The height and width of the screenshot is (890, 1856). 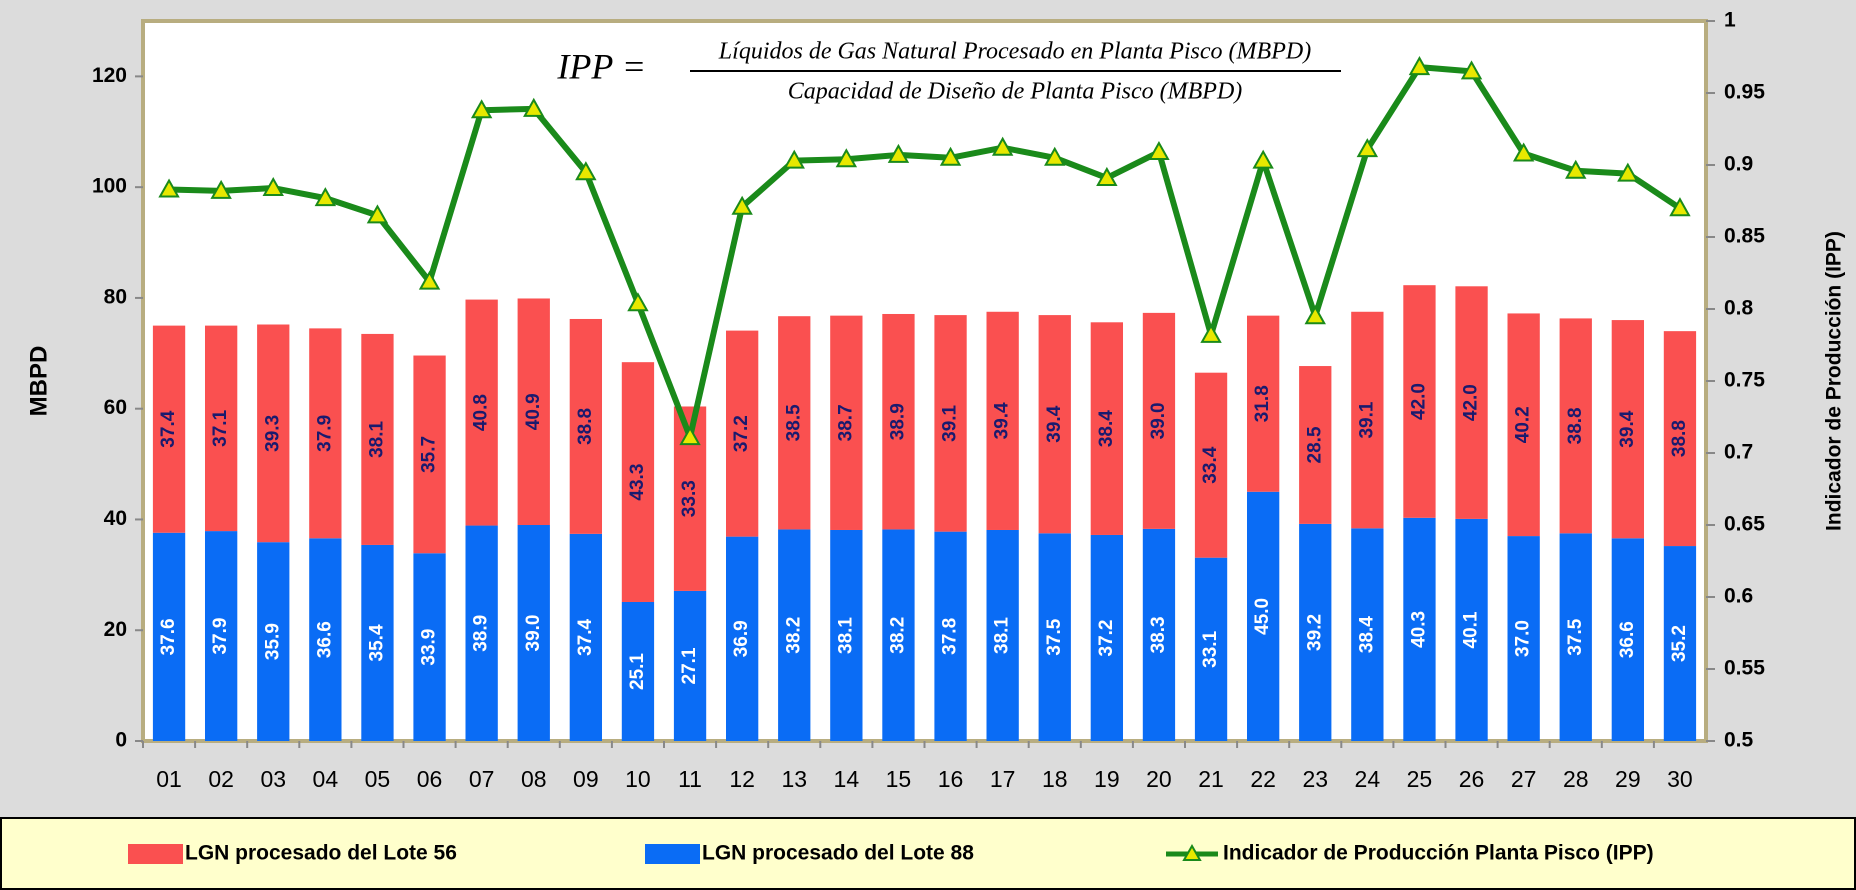 What do you see at coordinates (637, 482) in the screenshot?
I see `data-label: 43.3` at bounding box center [637, 482].